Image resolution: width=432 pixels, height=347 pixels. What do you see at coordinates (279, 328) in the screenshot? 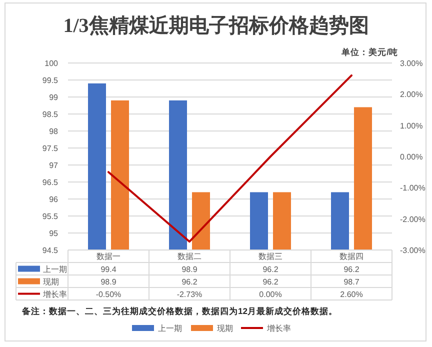
I see `text: 增长率` at bounding box center [279, 328].